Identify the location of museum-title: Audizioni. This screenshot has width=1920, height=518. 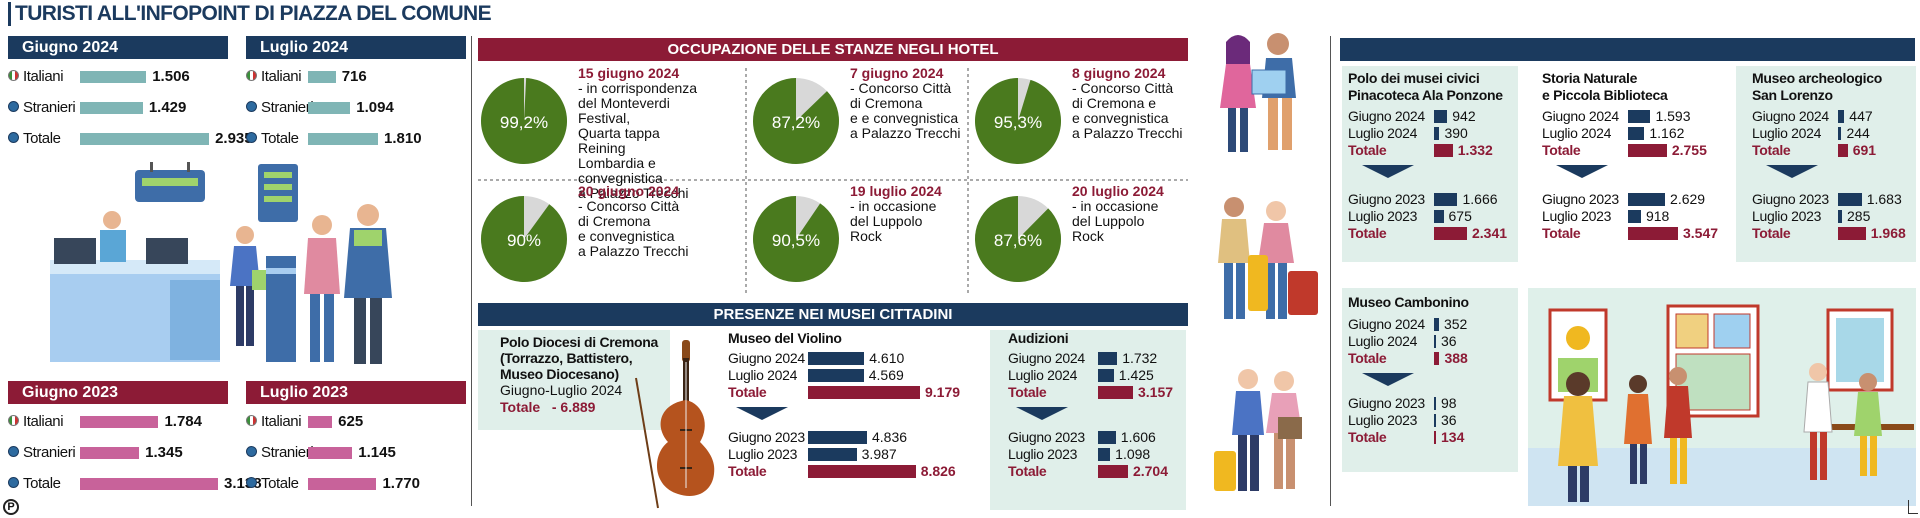
(1038, 338).